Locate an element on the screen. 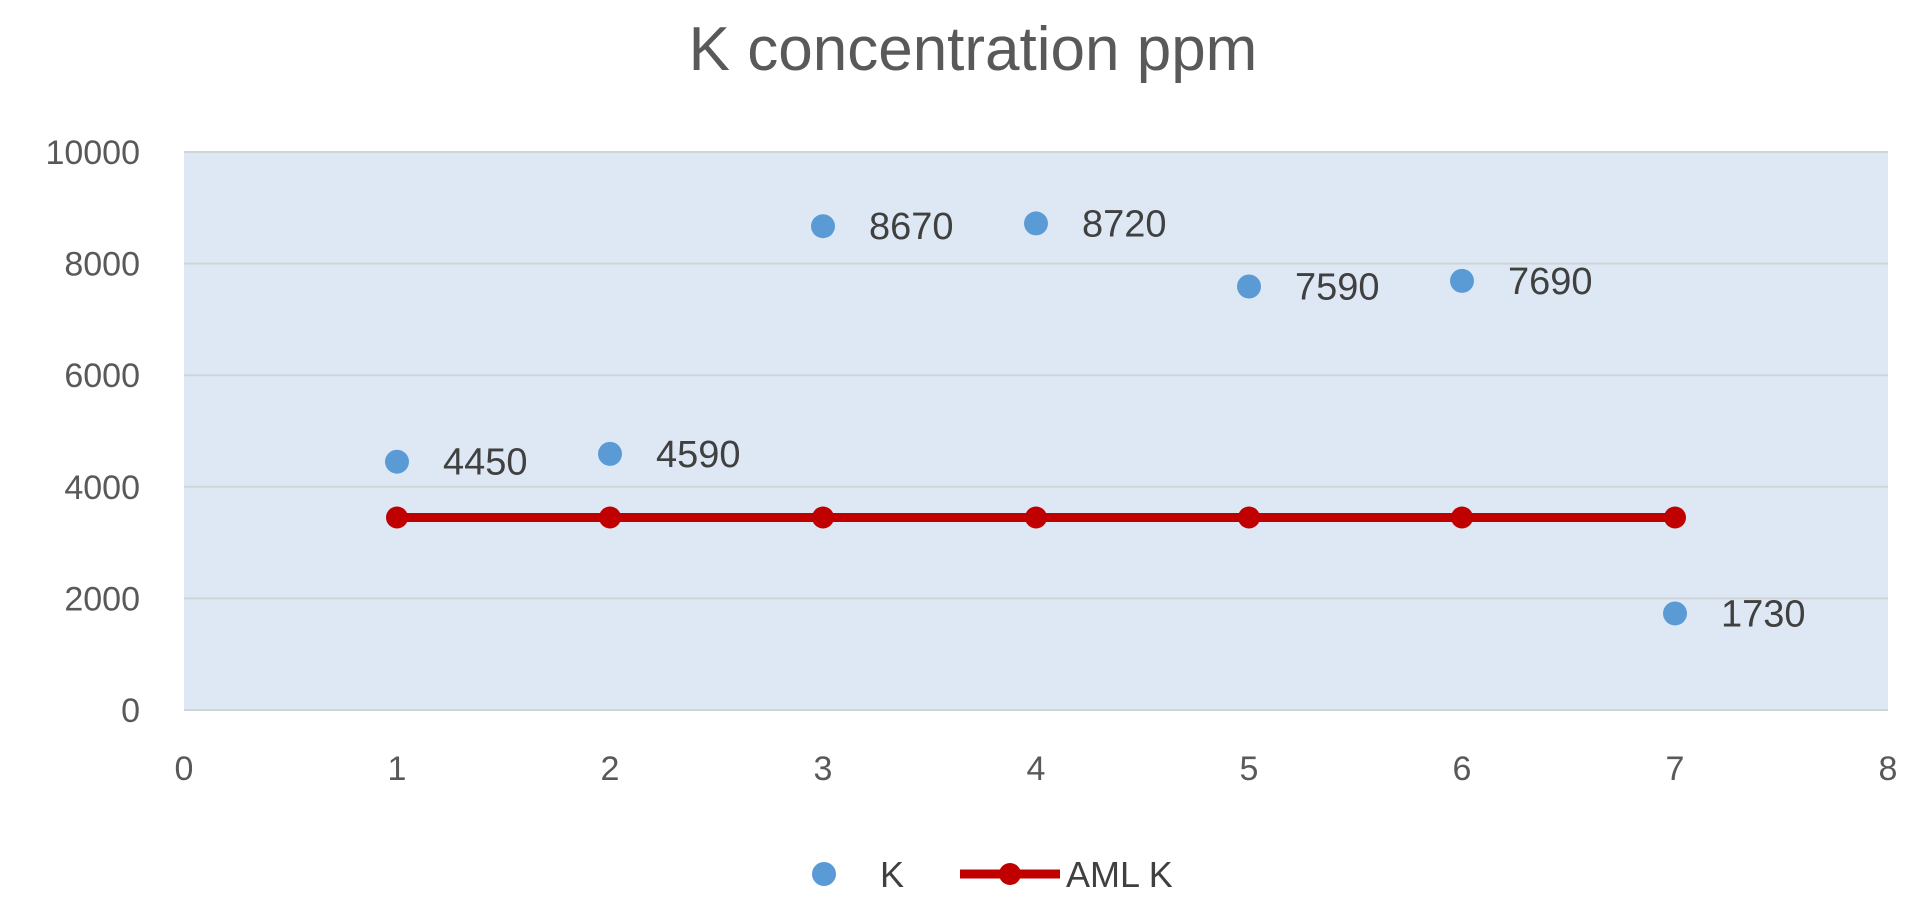 The image size is (1920, 912). legend-aml-label: AML K is located at coordinates (1119, 874).